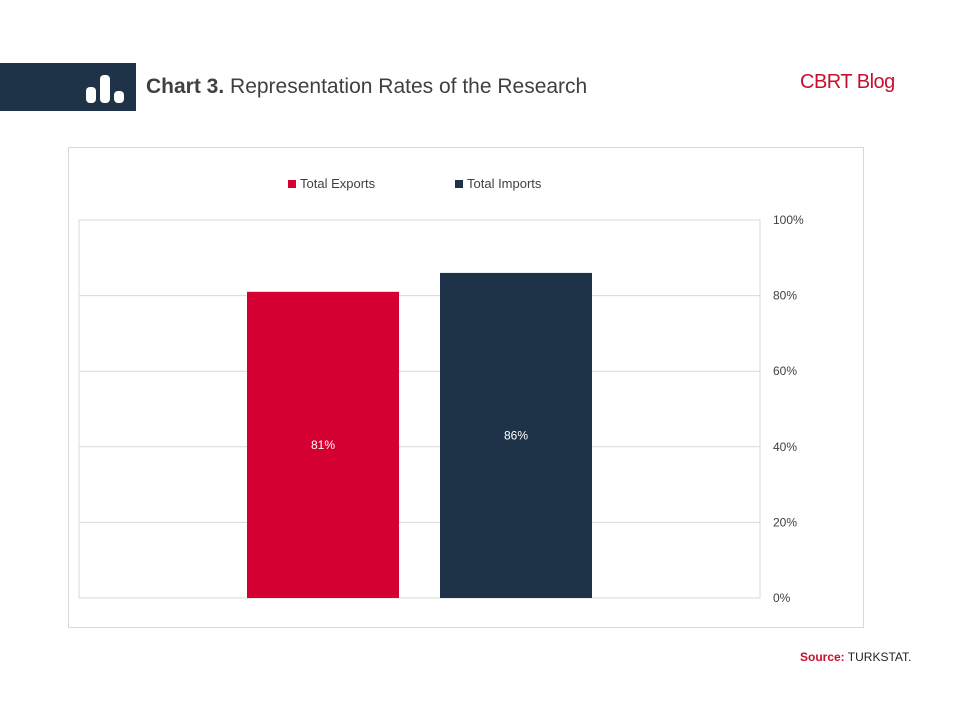  I want to click on y-tick-label: 0%, so click(782, 598).